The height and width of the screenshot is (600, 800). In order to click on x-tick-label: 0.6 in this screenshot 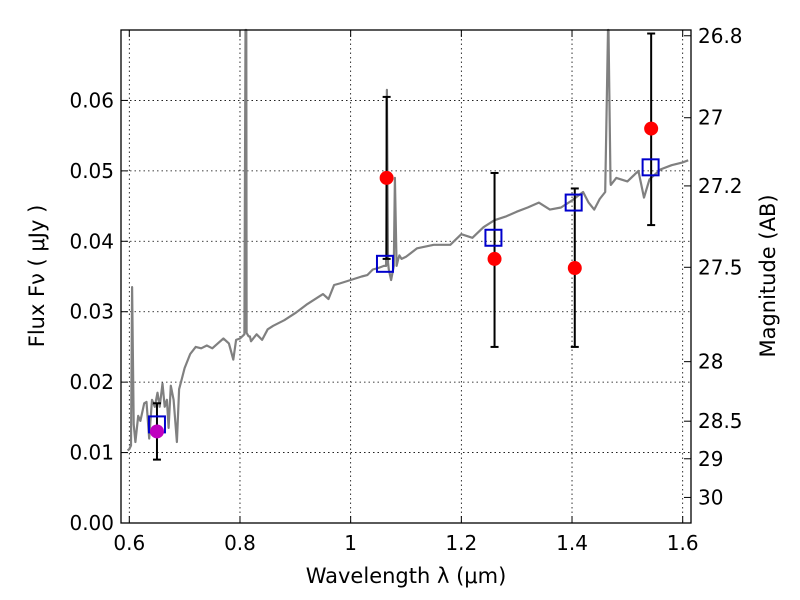, I will do `click(129, 543)`.